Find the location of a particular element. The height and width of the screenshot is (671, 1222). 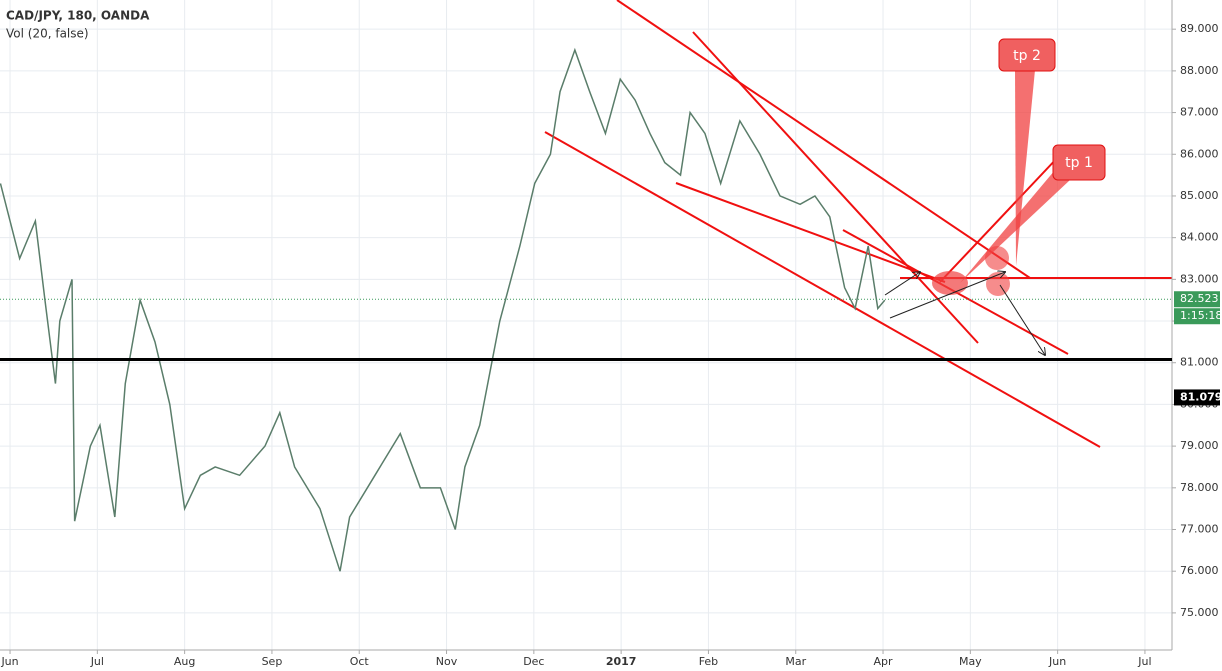

annotation: tp 2 is located at coordinates (1027, 56).